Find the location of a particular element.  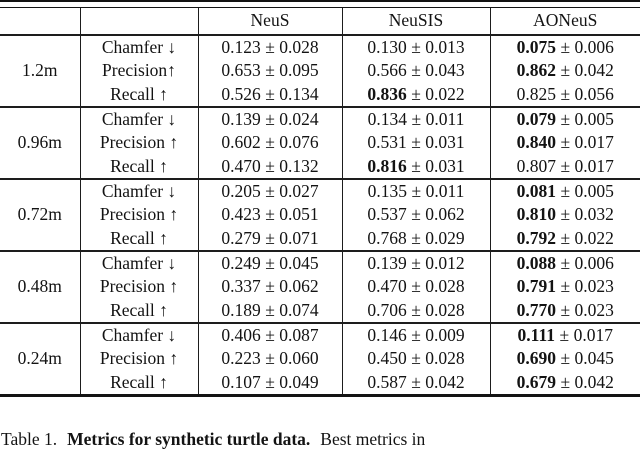

error-value: 0.022 is located at coordinates (445, 93).